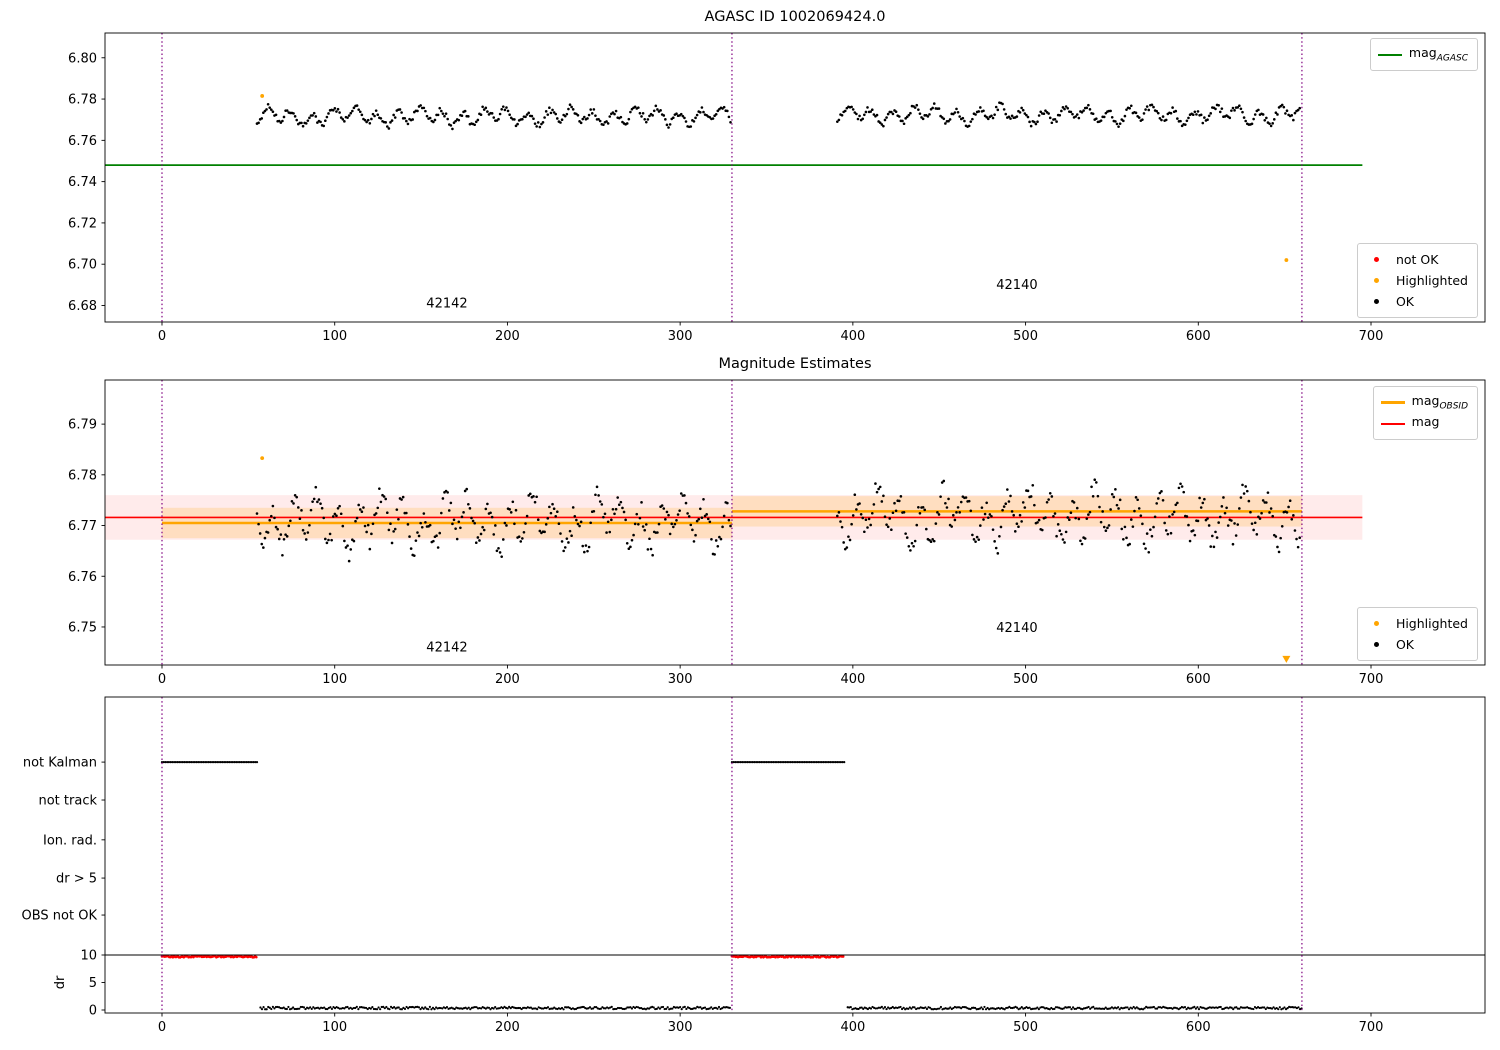 The width and height of the screenshot is (1500, 1050). I want to click on svg-text: not track, so click(67, 801).